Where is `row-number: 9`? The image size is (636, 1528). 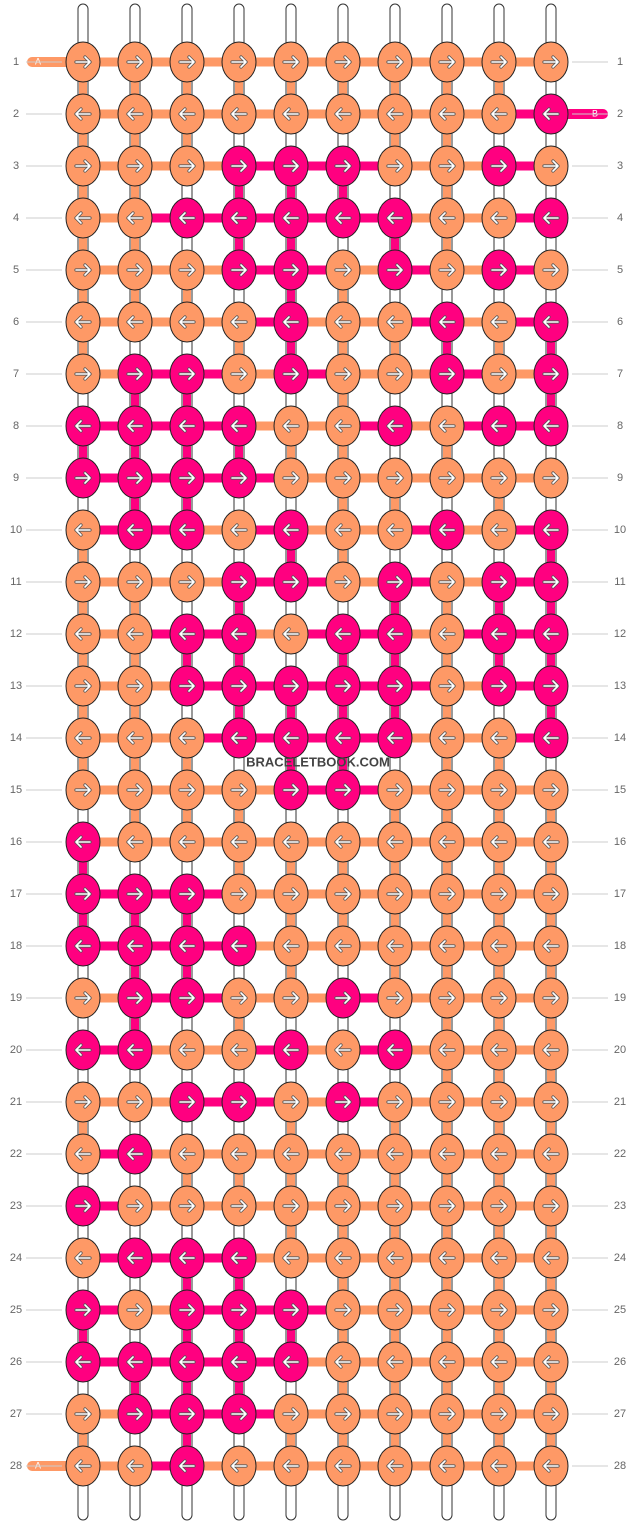
row-number: 9 is located at coordinates (16, 478).